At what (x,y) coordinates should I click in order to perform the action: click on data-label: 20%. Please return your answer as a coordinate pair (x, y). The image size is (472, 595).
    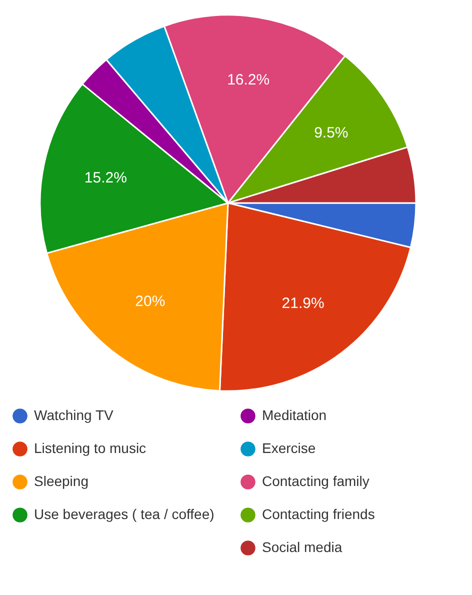
    Looking at the image, I should click on (150, 301).